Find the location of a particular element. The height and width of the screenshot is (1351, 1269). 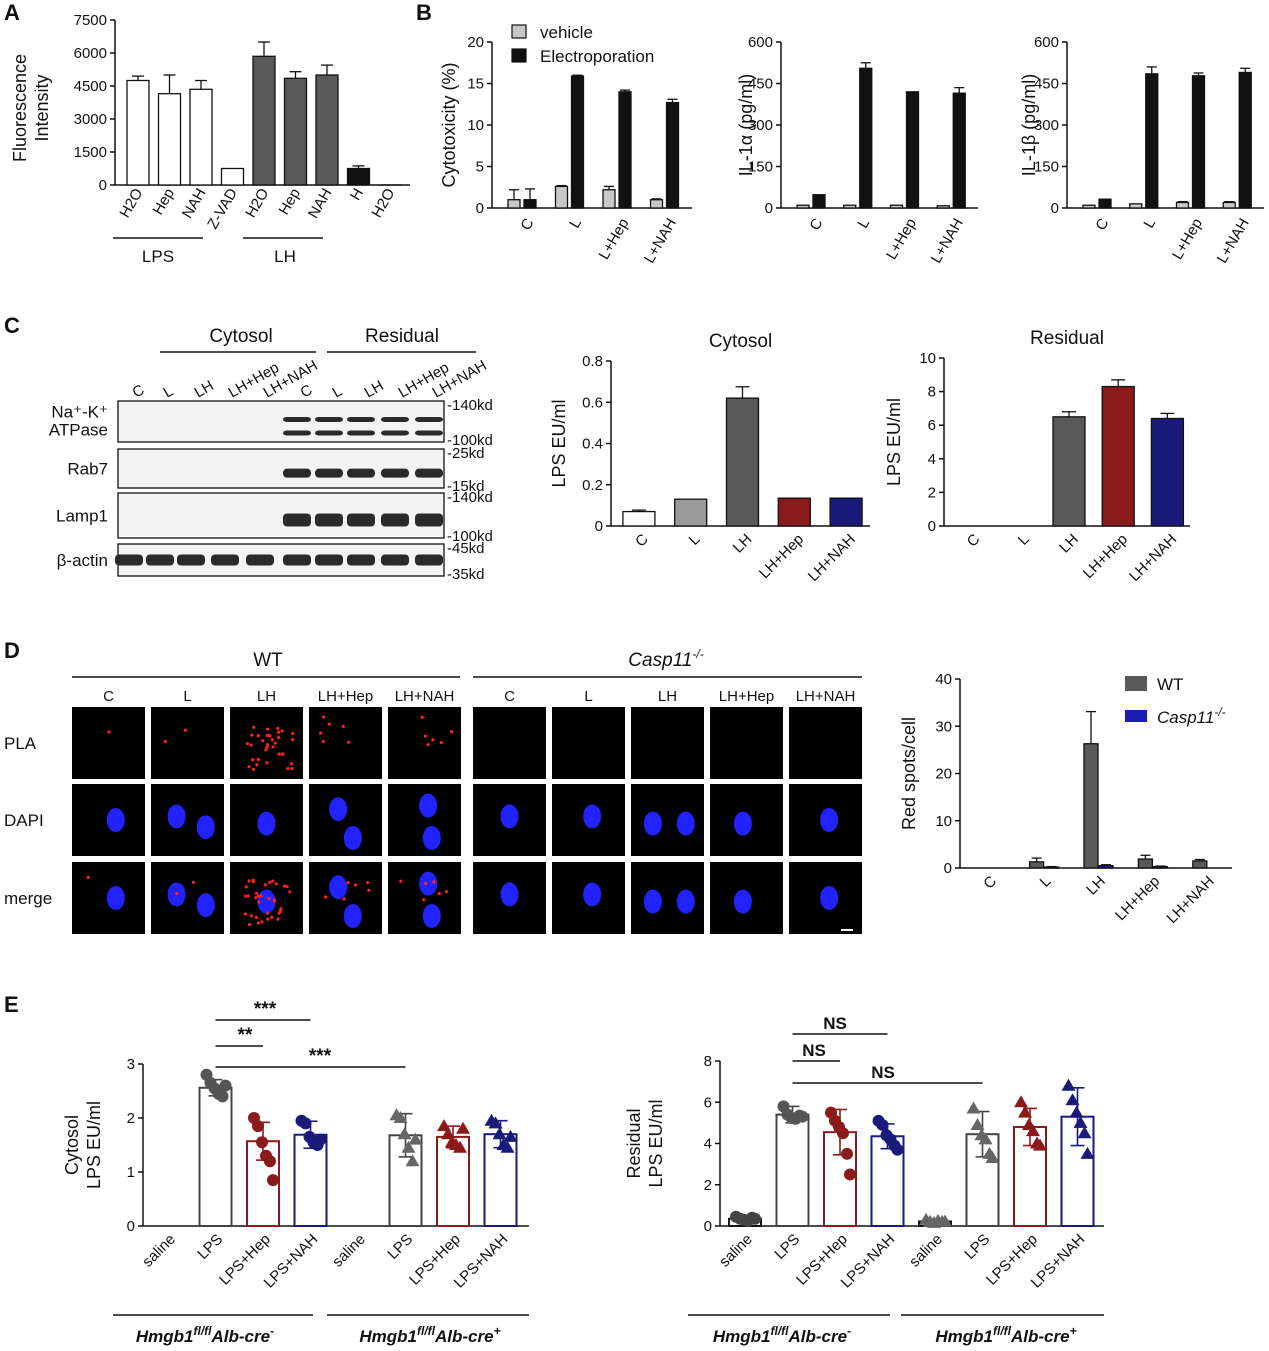

chart-c1-bar is located at coordinates (691, 512).